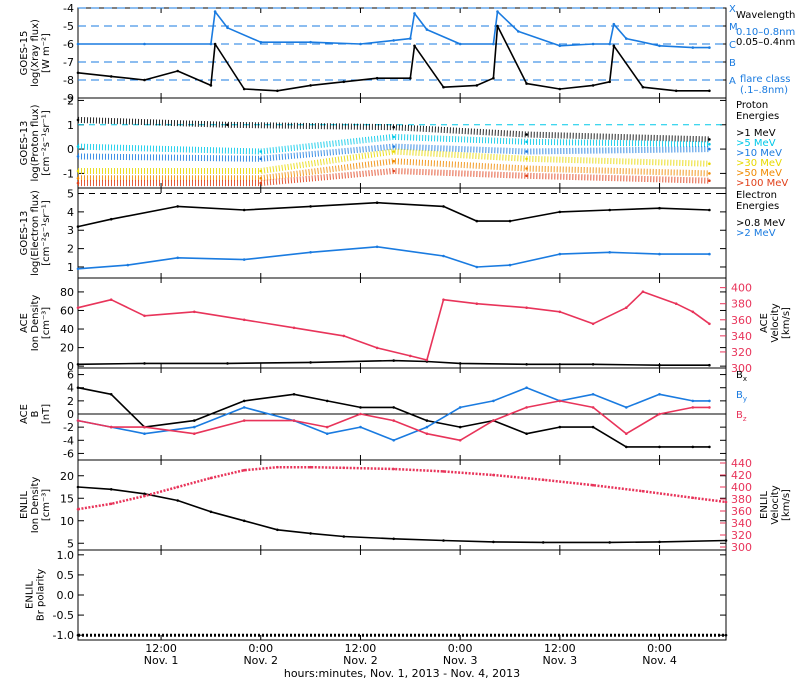 Image resolution: width=800 pixels, height=684 pixels. I want to click on y-tick-label: 5, so click(70, 543).